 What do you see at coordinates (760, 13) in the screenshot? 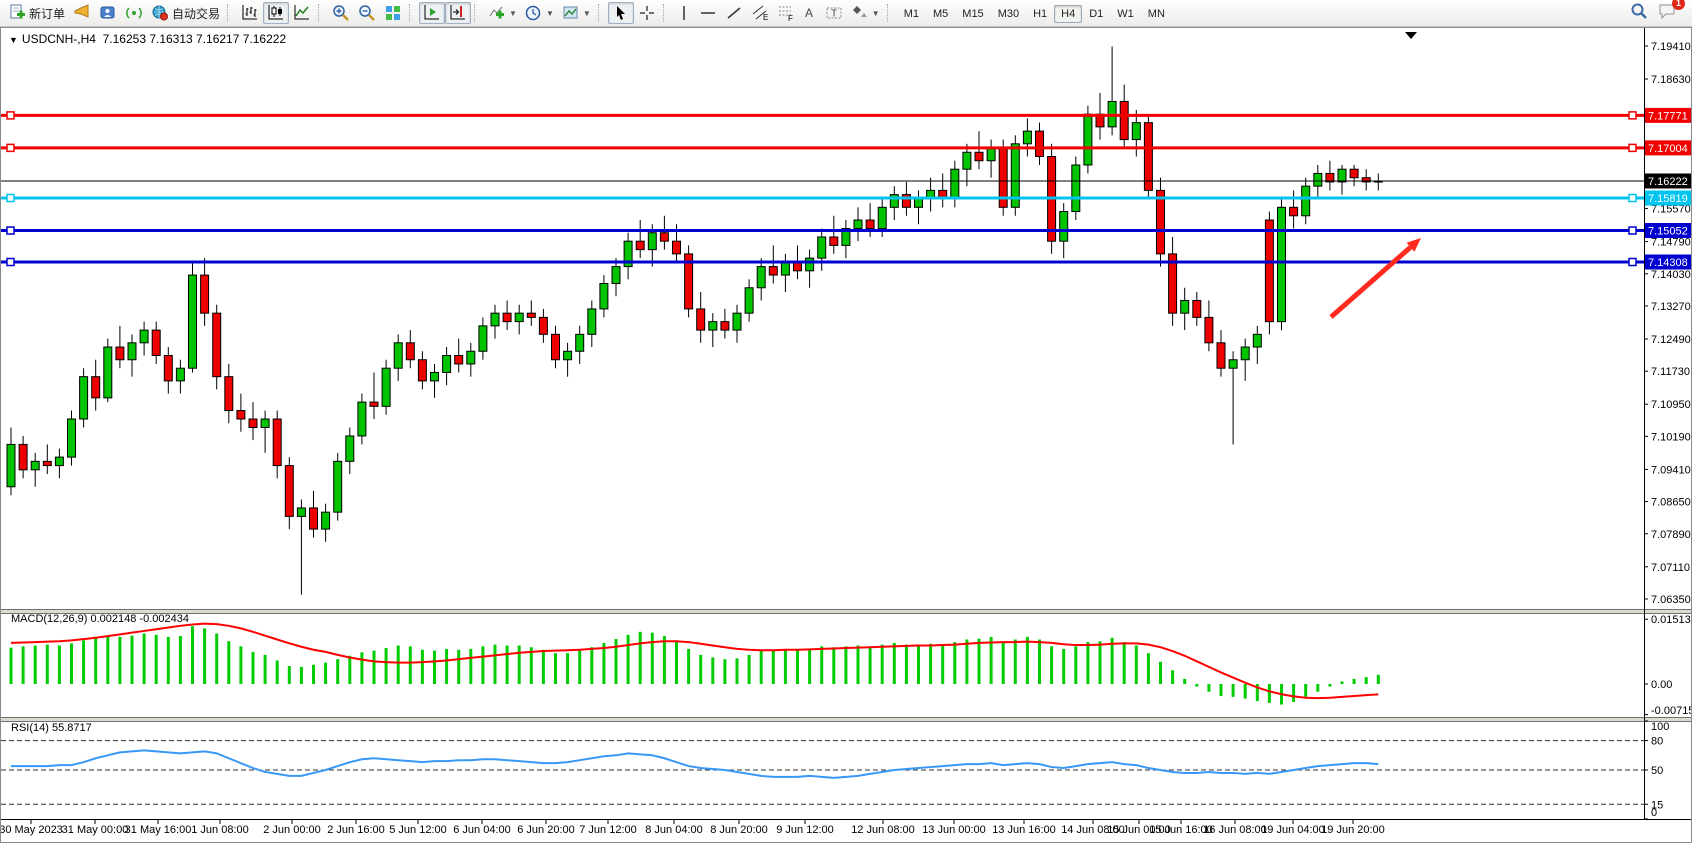
I see `equidistant-channel-button: E` at bounding box center [760, 13].